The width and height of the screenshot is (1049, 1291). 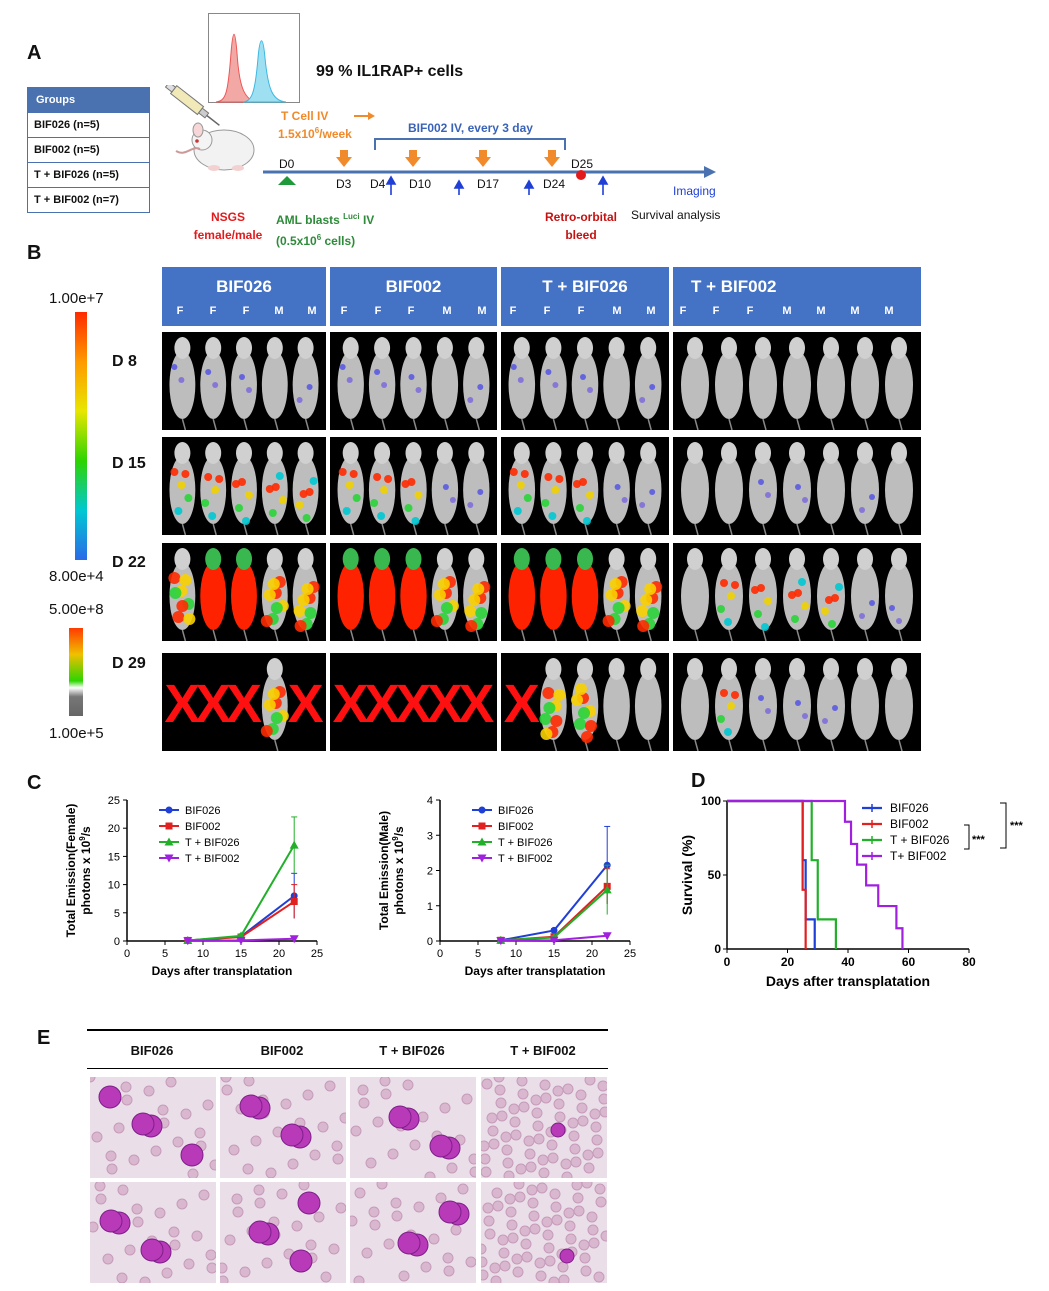 What do you see at coordinates (76, 609) in the screenshot?
I see `scale2-top-label: 5.00e+8` at bounding box center [76, 609].